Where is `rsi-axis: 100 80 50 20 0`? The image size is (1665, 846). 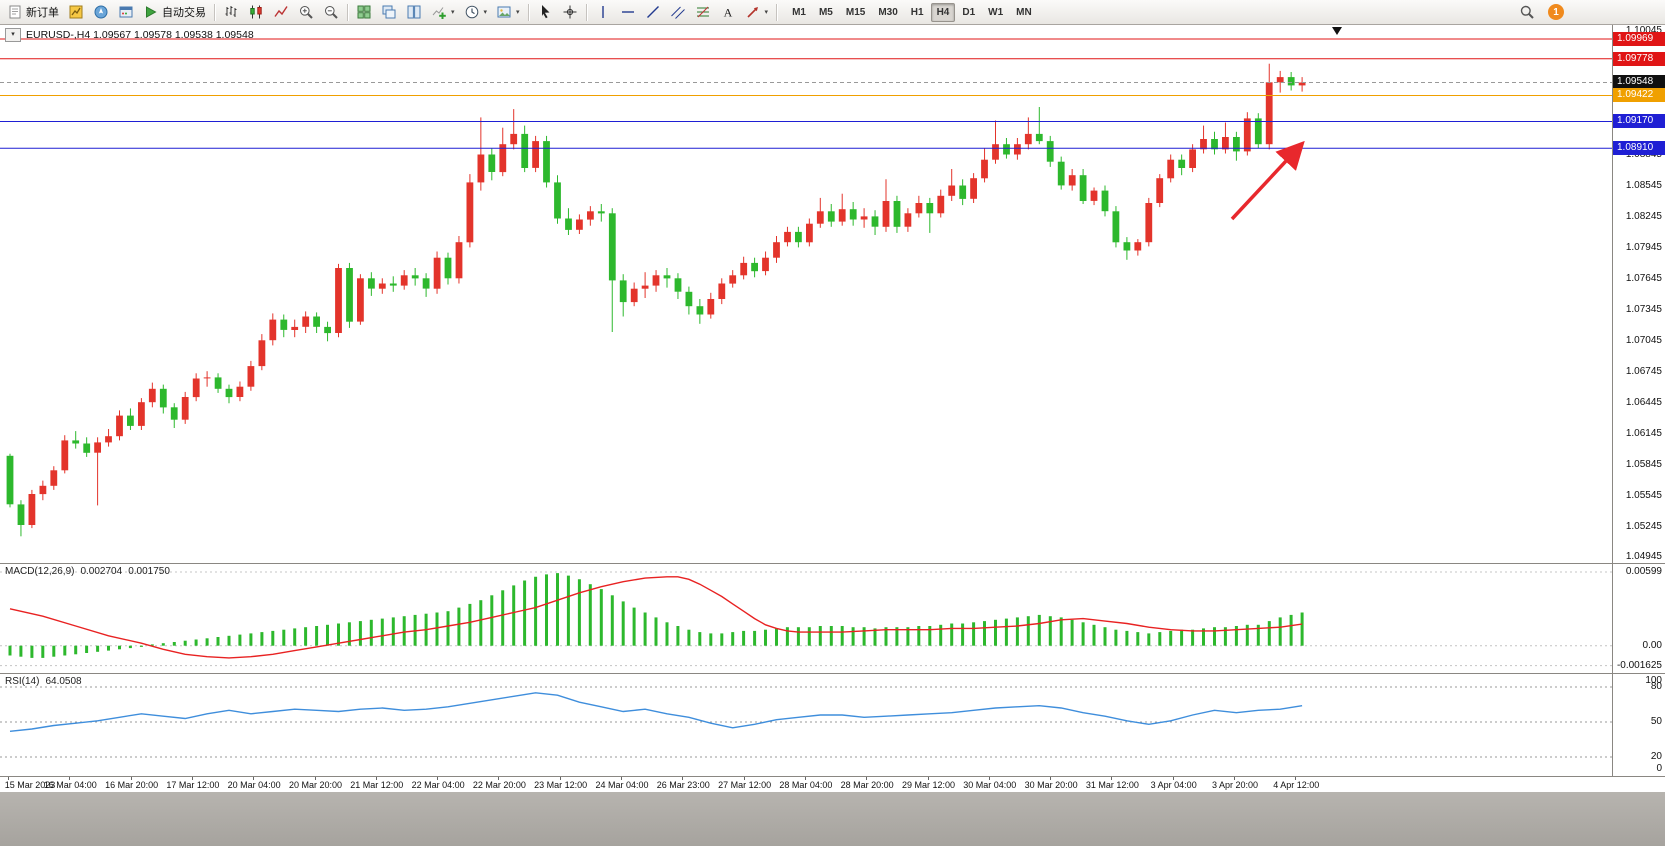
rsi-axis: 100 80 50 20 0 is located at coordinates (1638, 725).